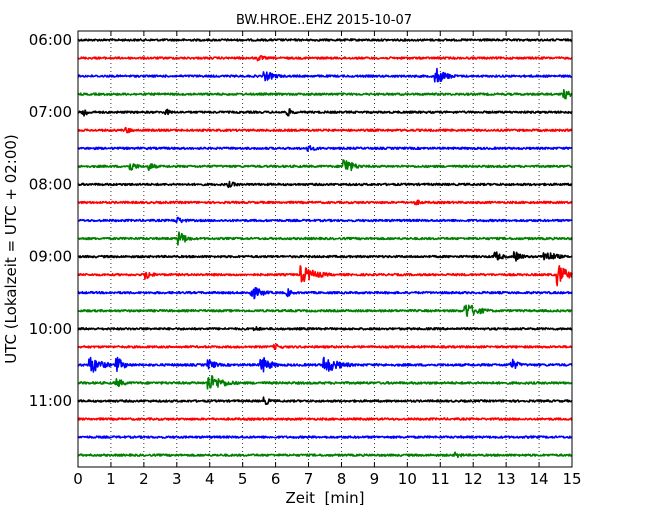 Image resolution: width=650 pixels, height=520 pixels. Describe the element at coordinates (50, 112) in the screenshot. I see `y-tick-label: 07:00` at that location.